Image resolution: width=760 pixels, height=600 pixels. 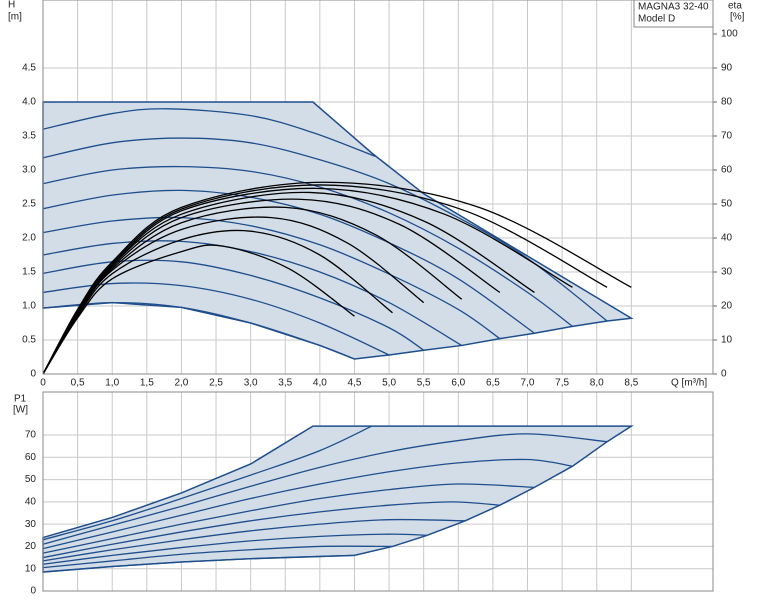 I want to click on y2-tick-label: 90, so click(x=727, y=68).